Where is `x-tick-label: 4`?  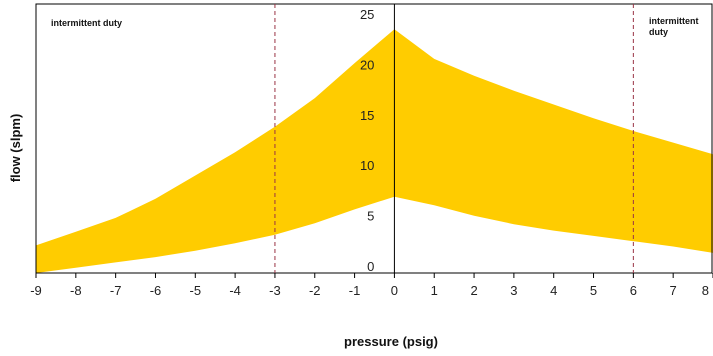
x-tick-label: 4 is located at coordinates (553, 290).